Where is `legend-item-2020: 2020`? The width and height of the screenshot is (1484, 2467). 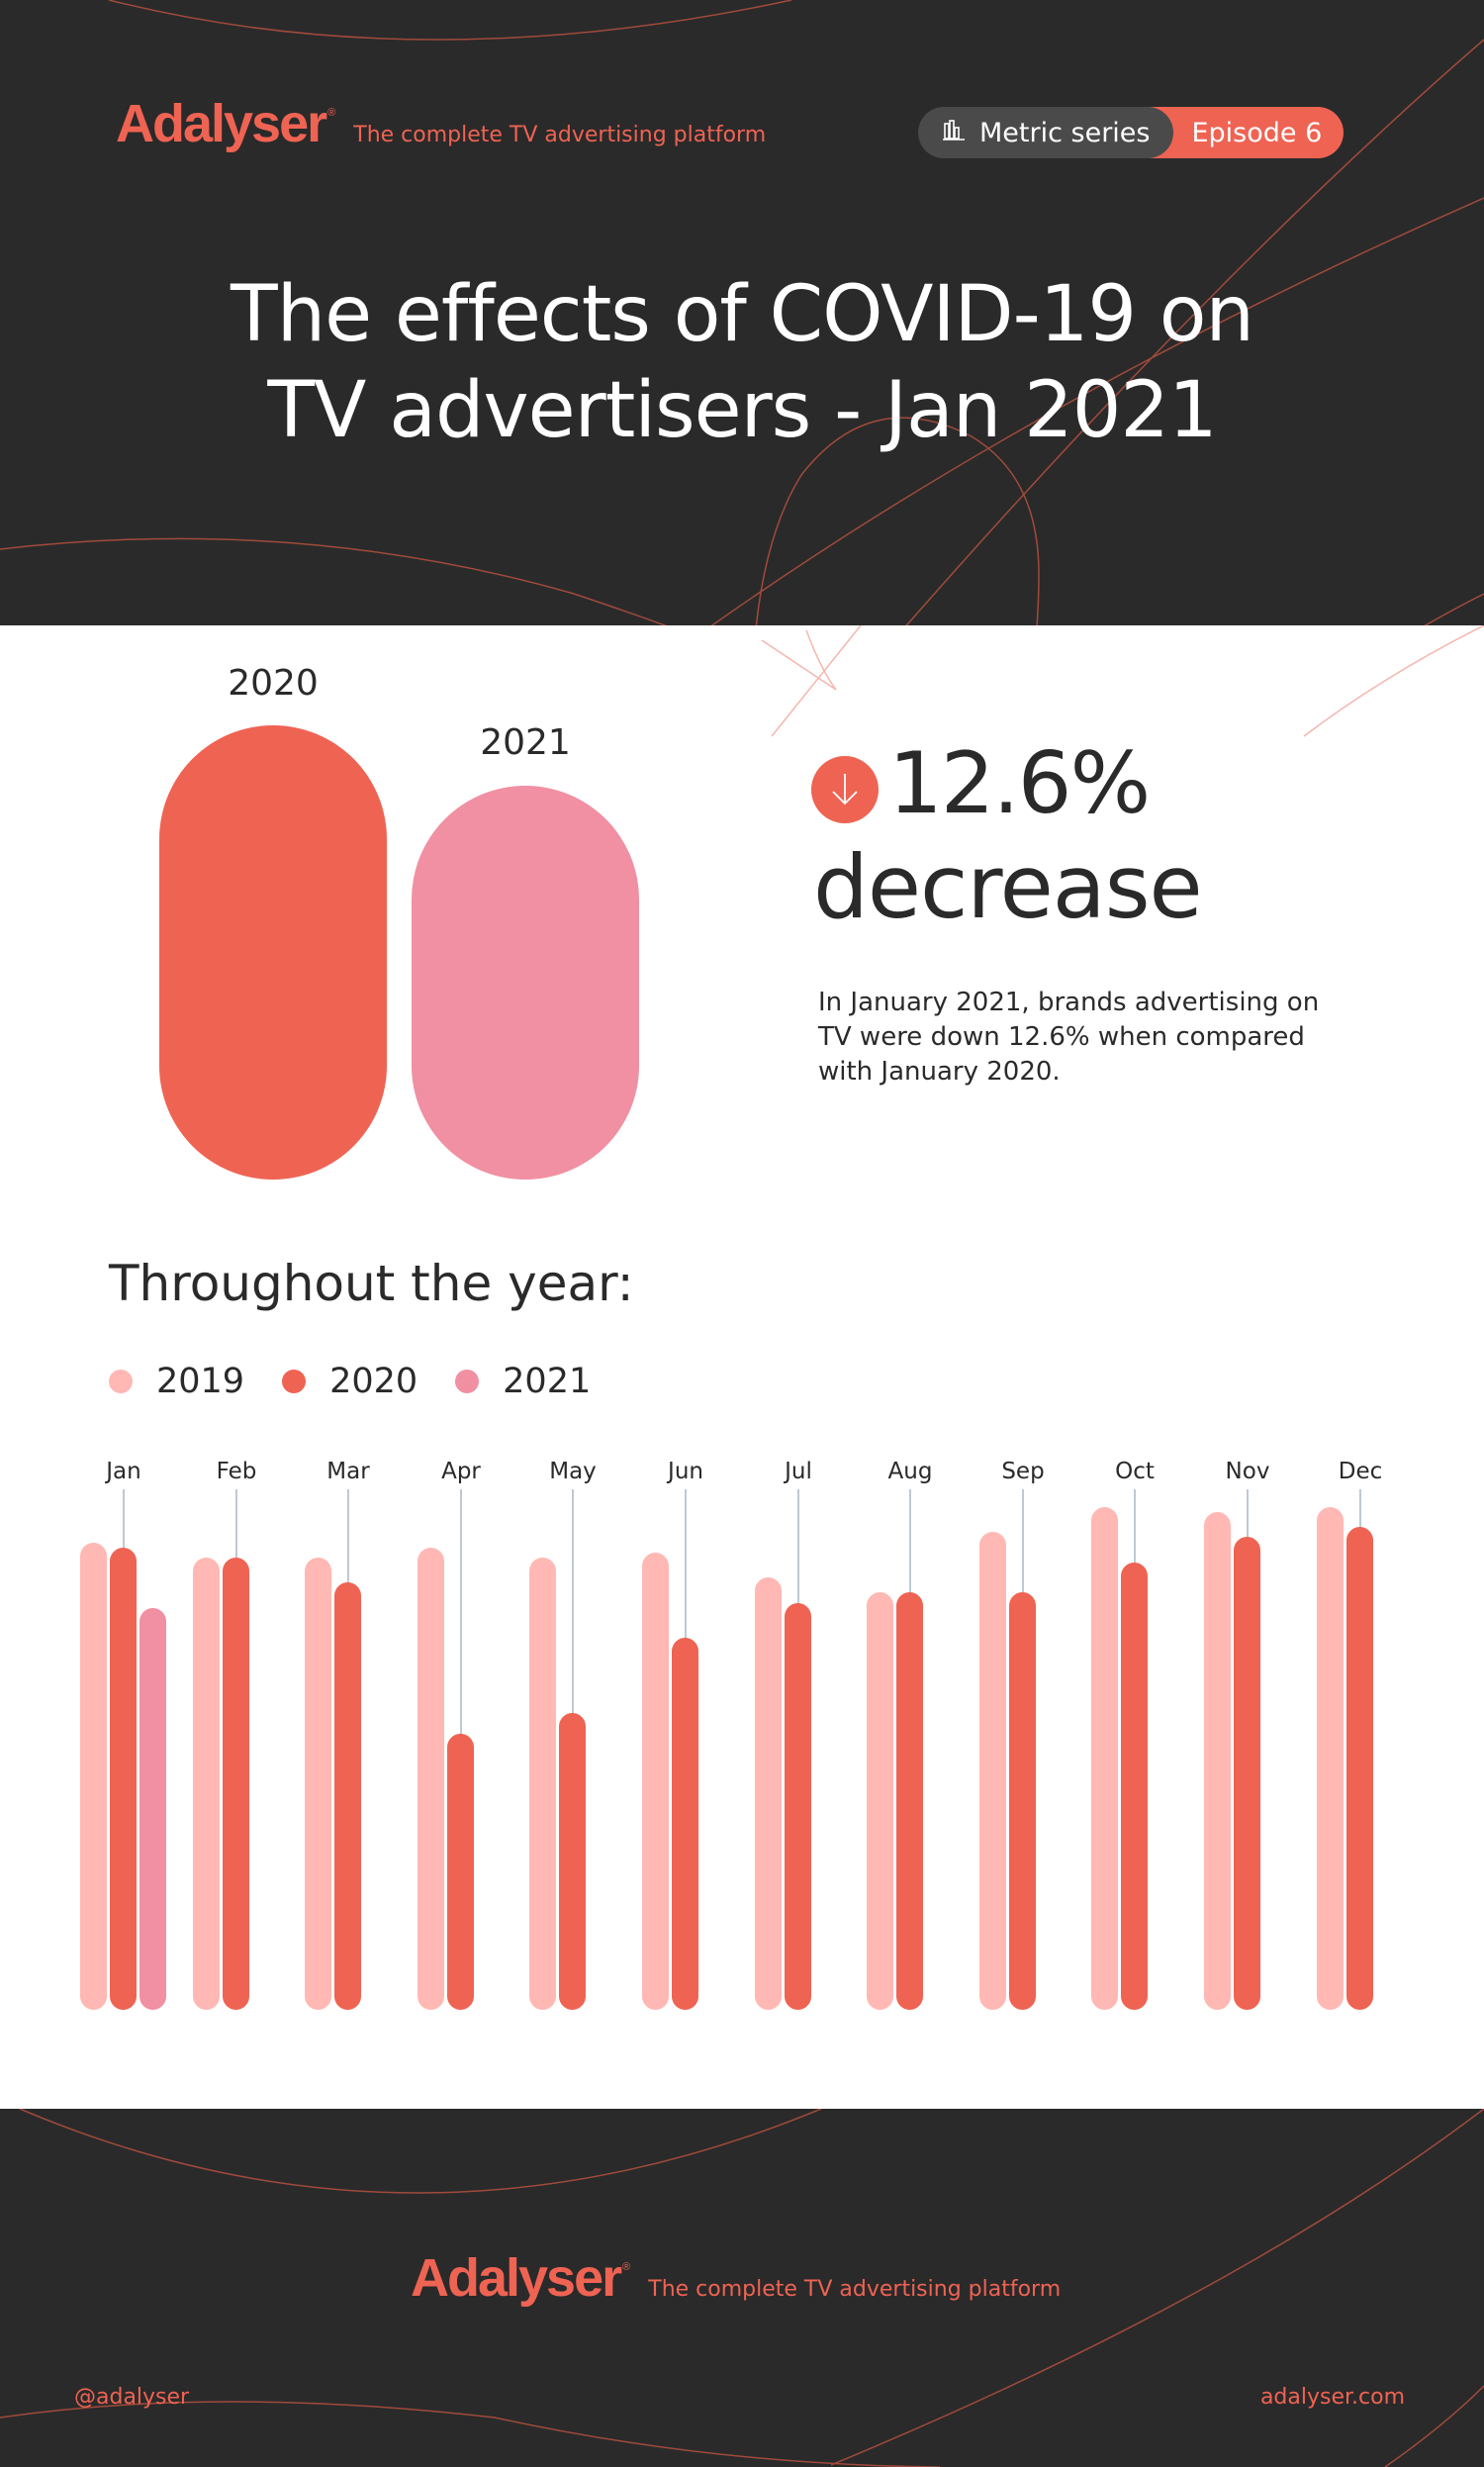 legend-item-2020: 2020 is located at coordinates (349, 1381).